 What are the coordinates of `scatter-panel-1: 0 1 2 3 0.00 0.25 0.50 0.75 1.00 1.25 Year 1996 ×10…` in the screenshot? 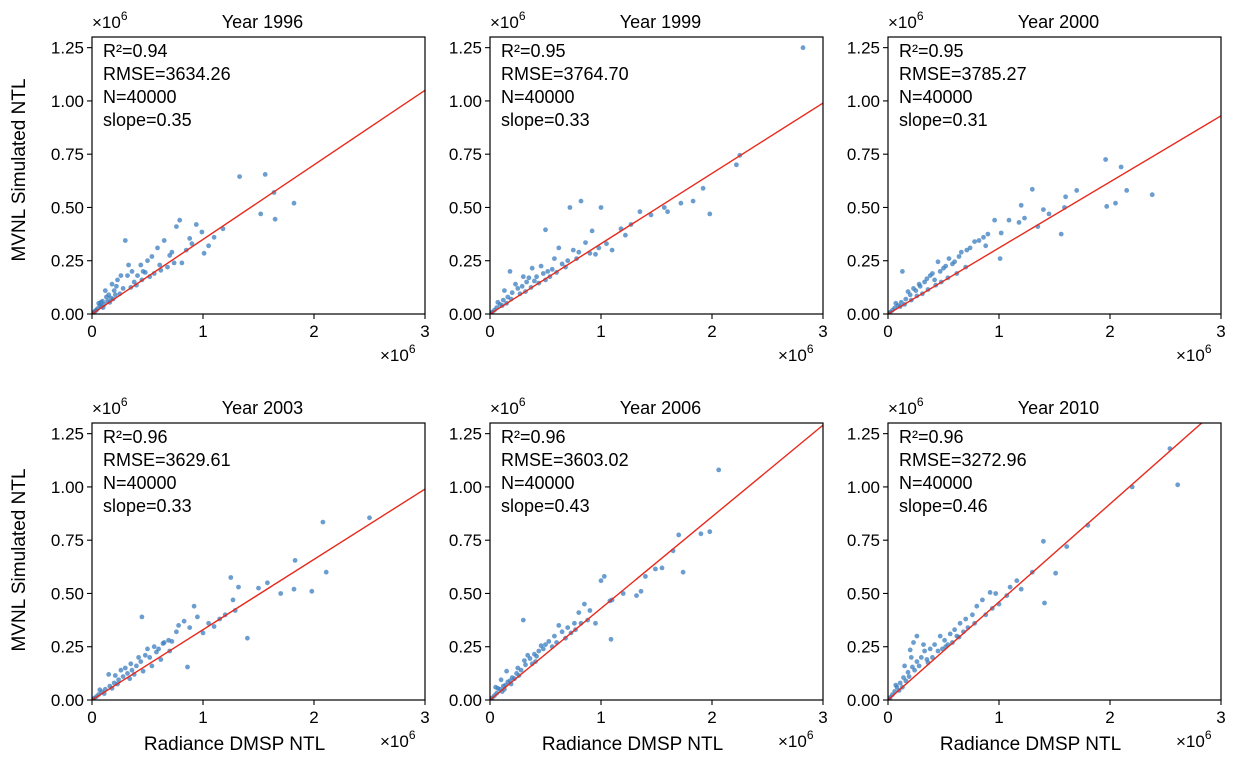 It's located at (240, 187).